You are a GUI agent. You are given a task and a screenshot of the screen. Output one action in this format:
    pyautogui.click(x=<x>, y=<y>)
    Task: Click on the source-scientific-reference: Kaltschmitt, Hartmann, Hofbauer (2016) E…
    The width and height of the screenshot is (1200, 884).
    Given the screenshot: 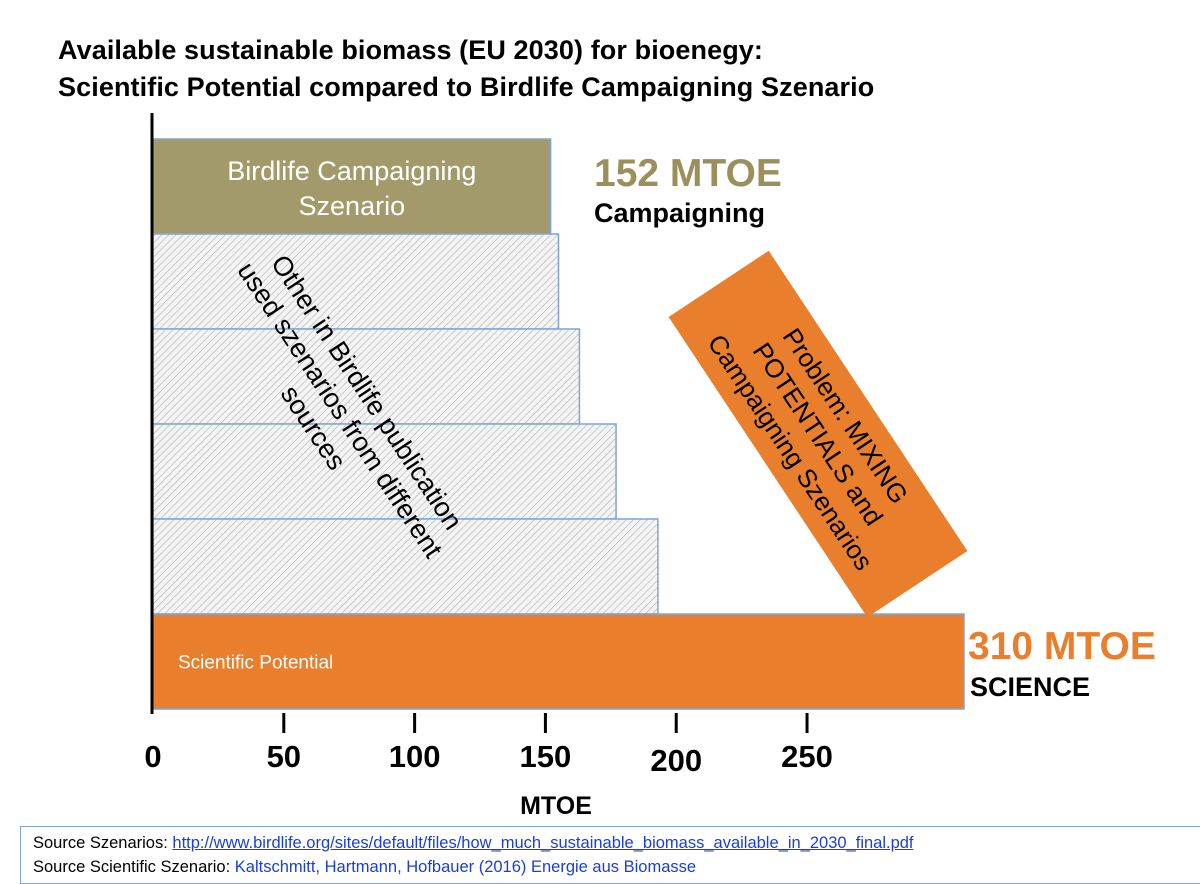 What is the action you would take?
    pyautogui.click(x=465, y=867)
    